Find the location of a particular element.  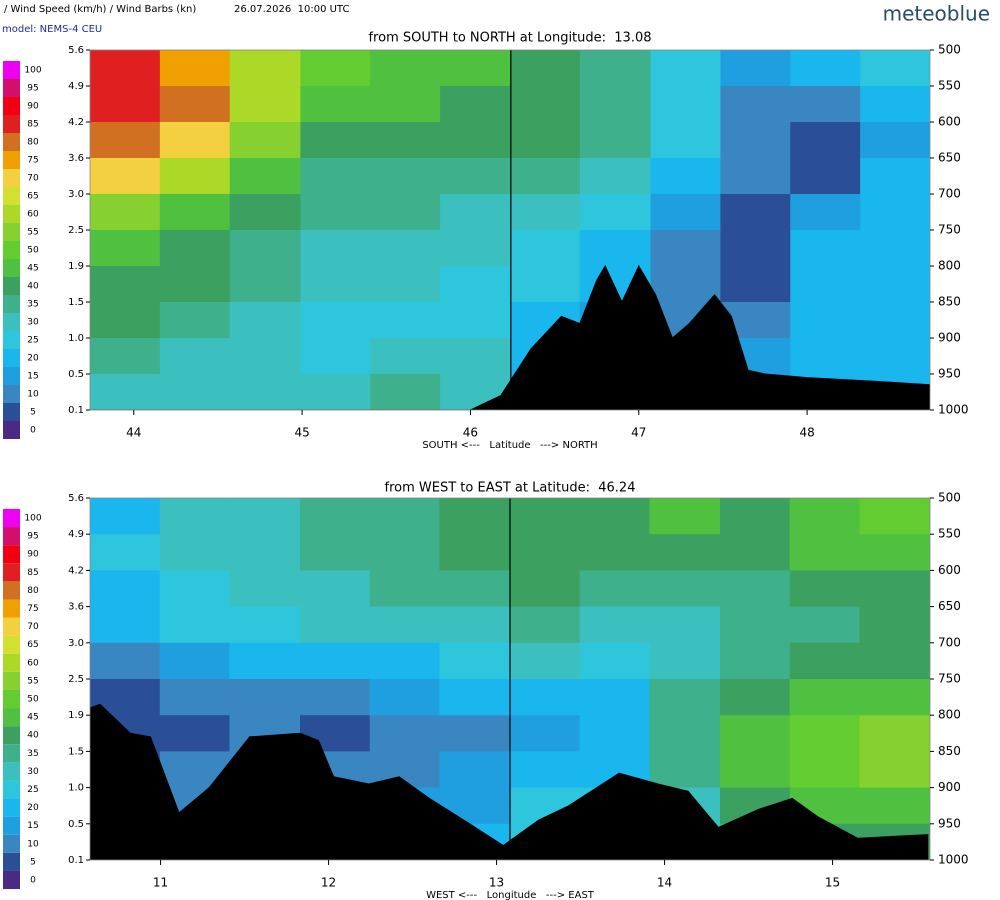

y2-tick-label: 900 is located at coordinates (949, 338).